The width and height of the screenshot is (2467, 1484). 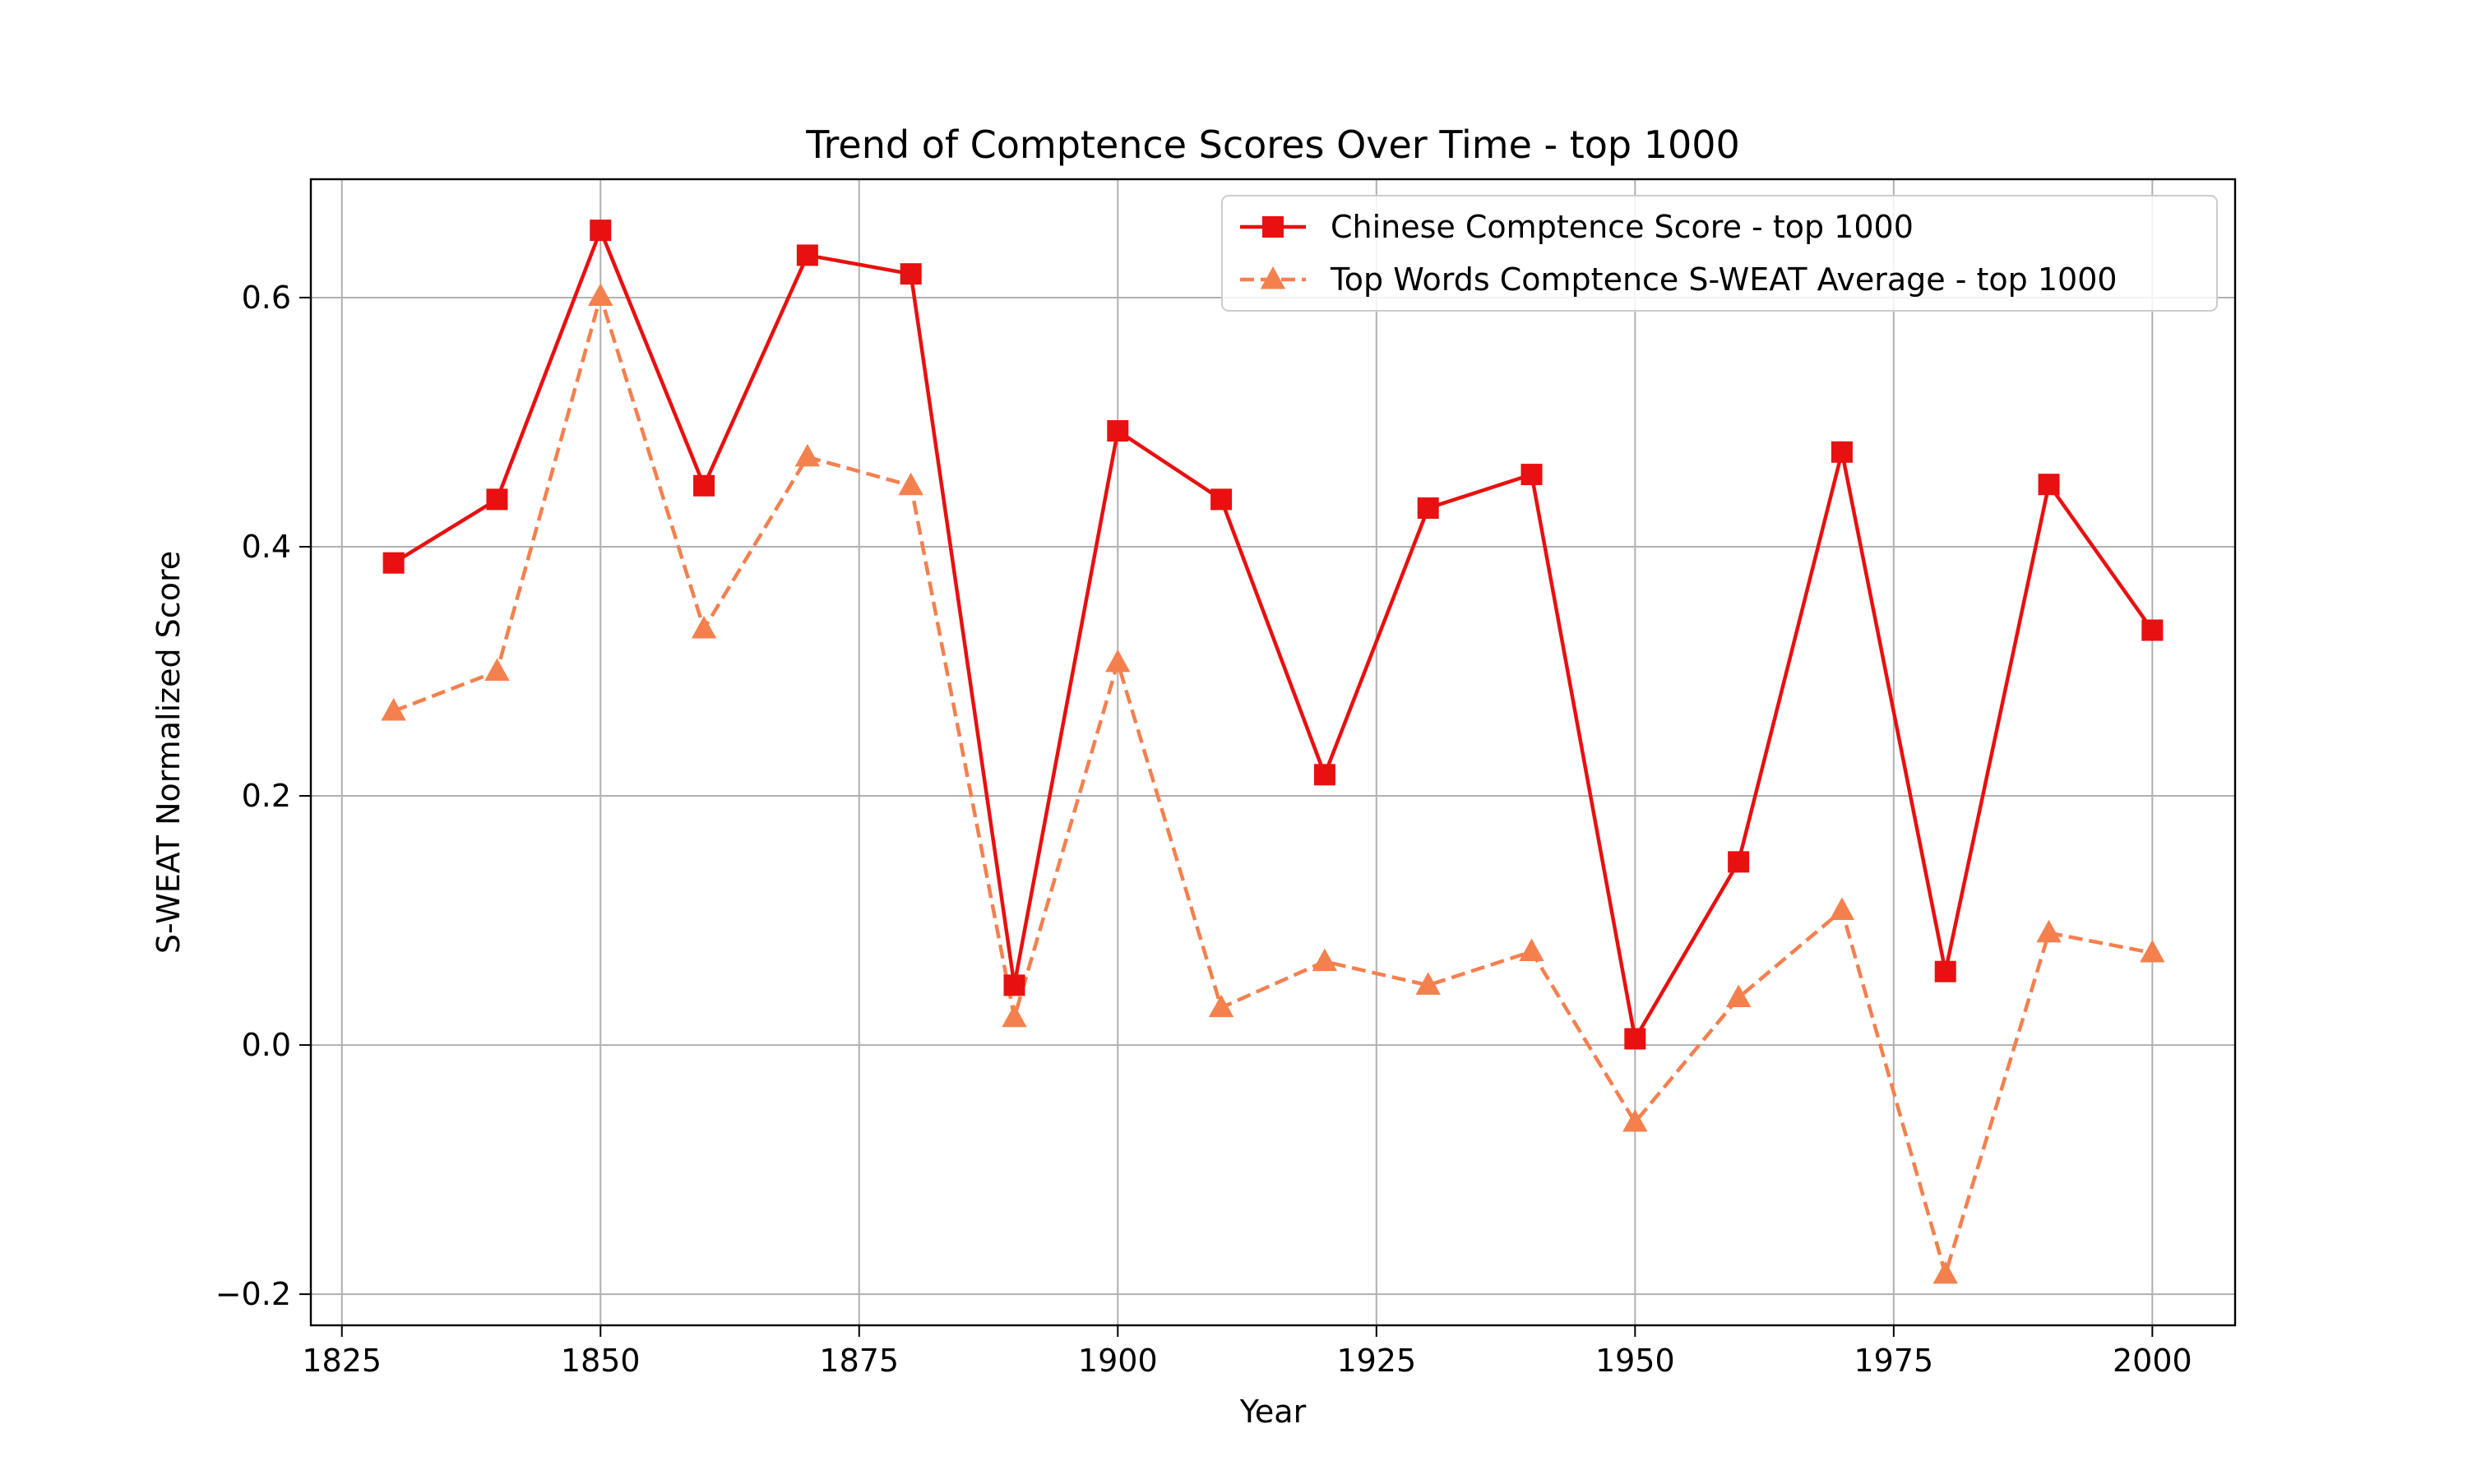 What do you see at coordinates (1118, 1361) in the screenshot?
I see `x-tick-label: 1900` at bounding box center [1118, 1361].